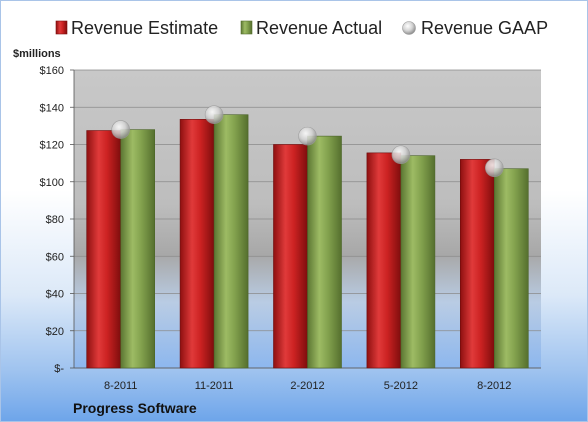 This screenshot has height=422, width=588. What do you see at coordinates (477, 264) in the screenshot?
I see `bar-revenue-estimate-8-2012` at bounding box center [477, 264].